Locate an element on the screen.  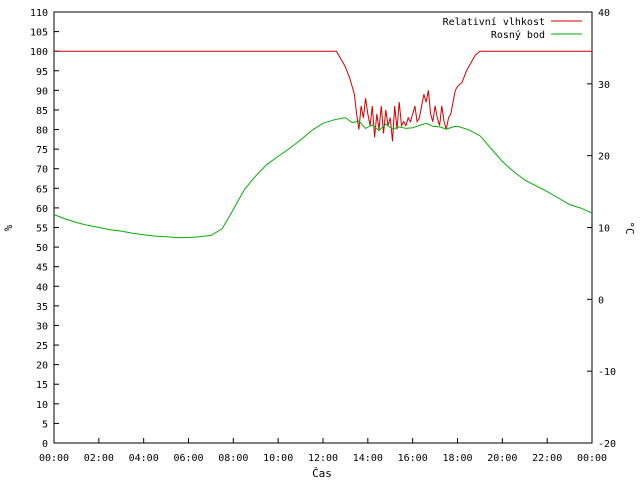
y-tick-label: 0 is located at coordinates (45, 444).